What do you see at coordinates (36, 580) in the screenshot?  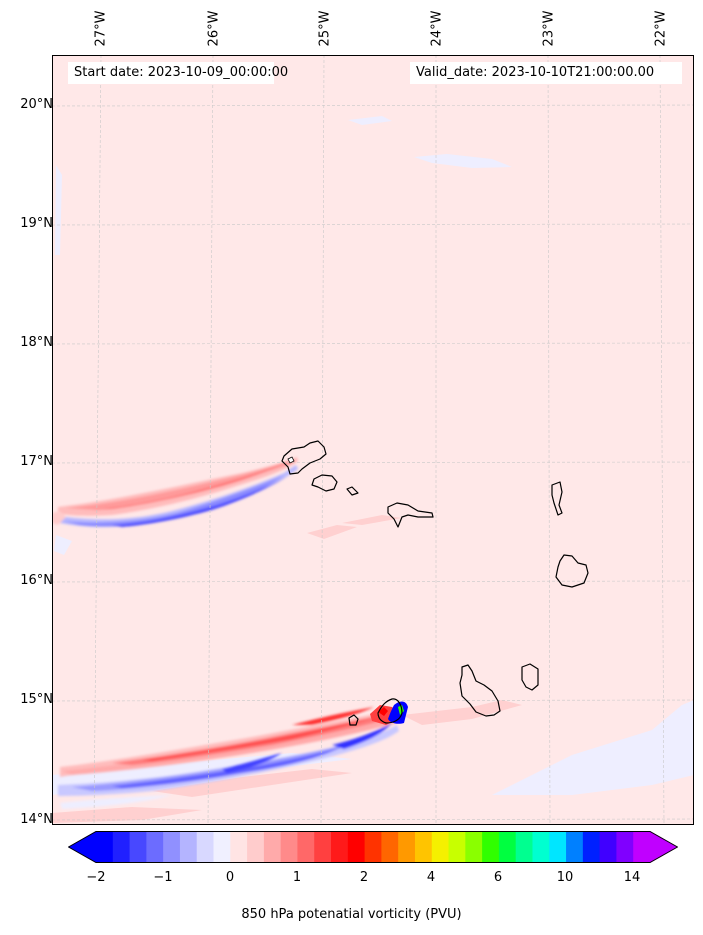 I see `lat-label-16n: 16°N` at bounding box center [36, 580].